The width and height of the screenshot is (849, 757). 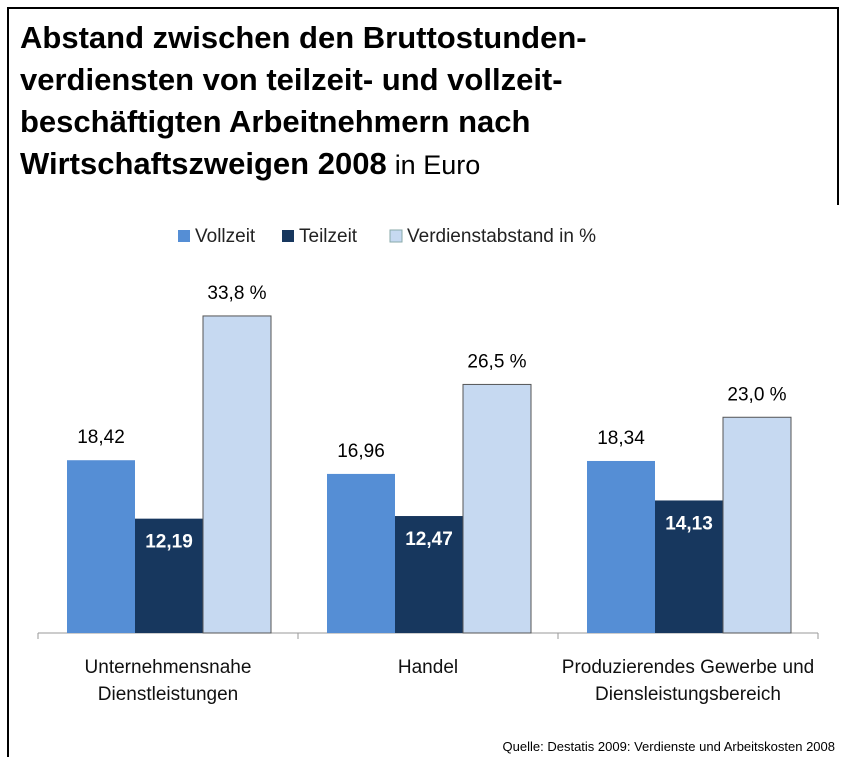 I want to click on data-label: 18,34, so click(x=621, y=438).